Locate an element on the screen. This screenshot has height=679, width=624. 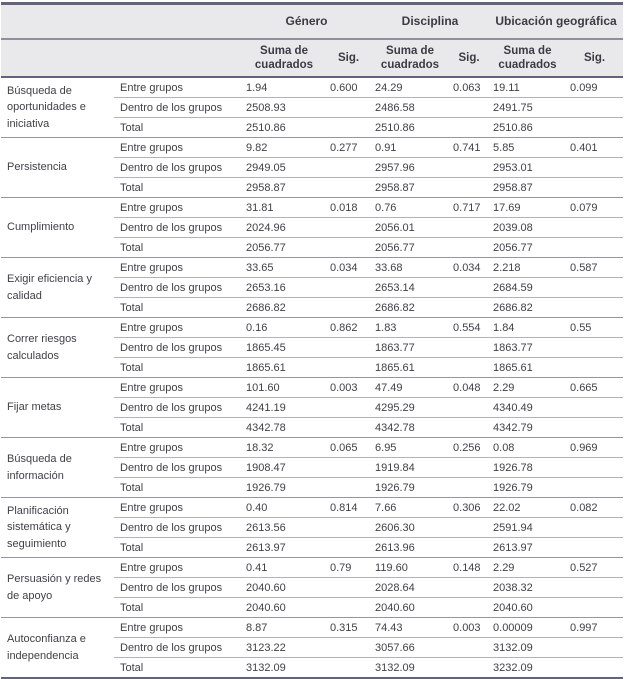
header-suma-cuadrados-ubicacion: Suma de cuadrados is located at coordinates (528, 59).